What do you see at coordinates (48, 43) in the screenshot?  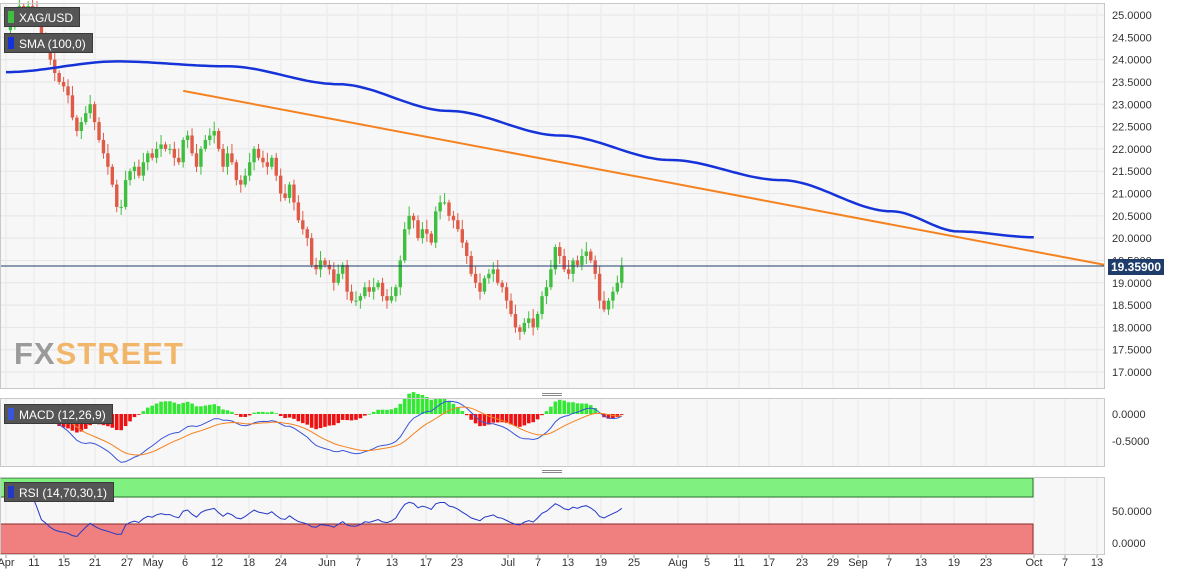 I see `sma-legend: SMA (100,0)` at bounding box center [48, 43].